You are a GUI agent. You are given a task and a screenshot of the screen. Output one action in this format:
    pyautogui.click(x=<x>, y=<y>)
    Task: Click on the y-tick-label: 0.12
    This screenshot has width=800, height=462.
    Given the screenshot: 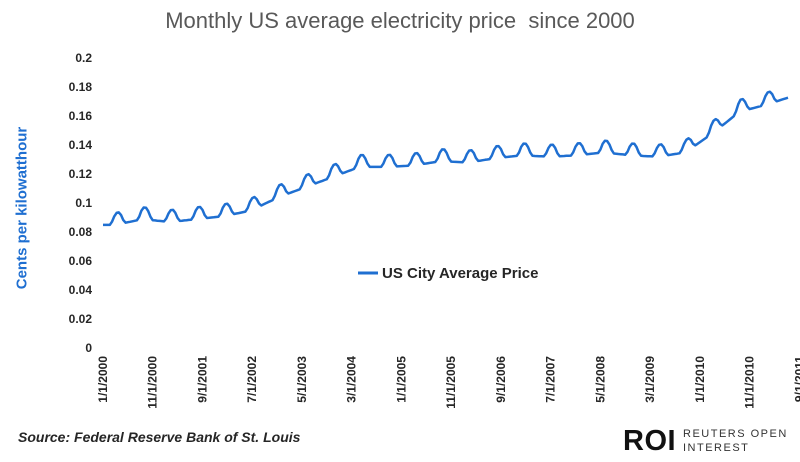 What is the action you would take?
    pyautogui.click(x=81, y=174)
    